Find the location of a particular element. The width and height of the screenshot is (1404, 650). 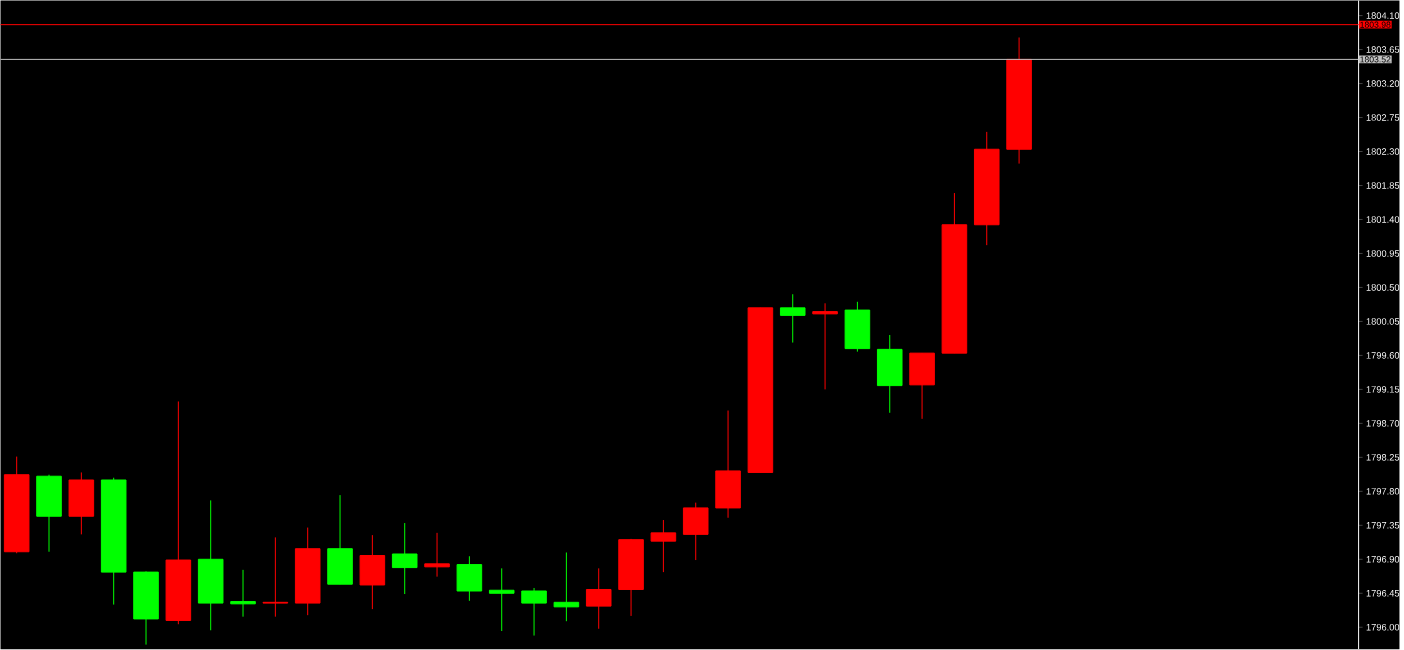

y-tick-label: 1799.15 is located at coordinates (1383, 389).